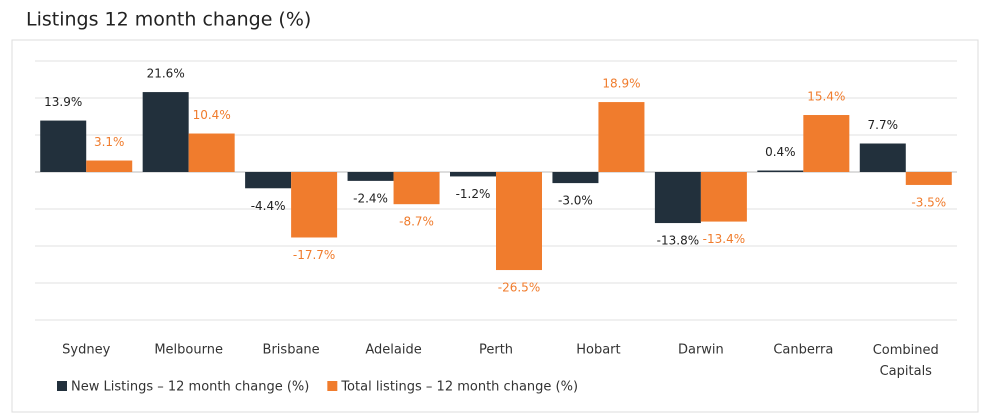 Image resolution: width=981 pixels, height=413 pixels. What do you see at coordinates (393, 350) in the screenshot?
I see `x-tick-label: Adelaide` at bounding box center [393, 350].